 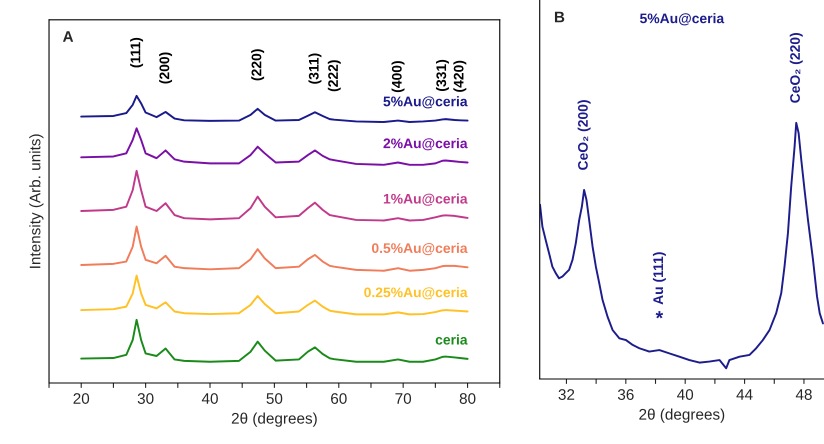 I want to click on x-tick-label: 60, so click(x=339, y=398).